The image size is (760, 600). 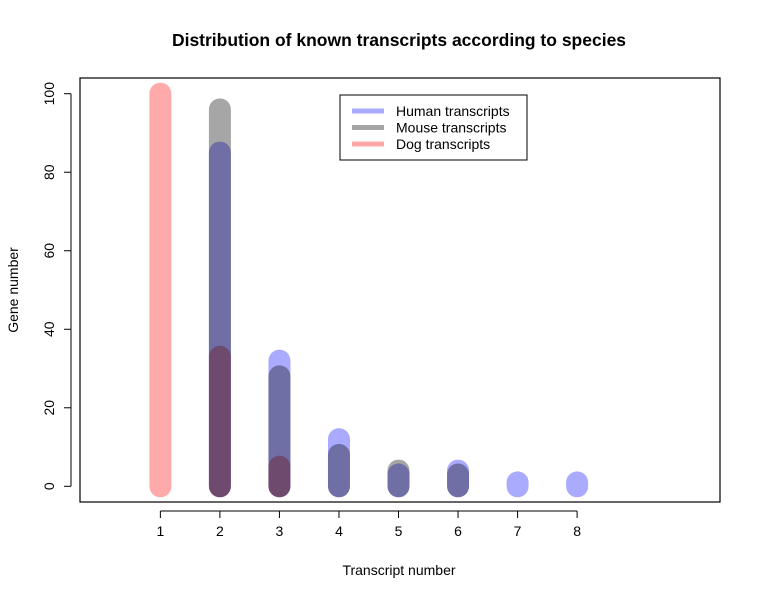 What do you see at coordinates (518, 531) in the screenshot?
I see `x-tick-label-7: 7` at bounding box center [518, 531].